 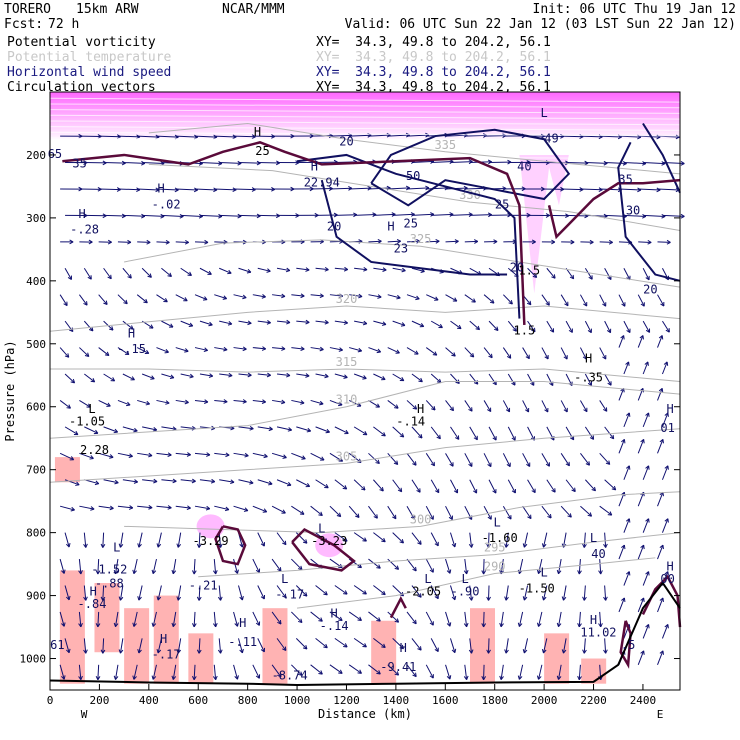 What do you see at coordinates (502, 204) in the screenshot?
I see `wind-speed-label: 25` at bounding box center [502, 204].